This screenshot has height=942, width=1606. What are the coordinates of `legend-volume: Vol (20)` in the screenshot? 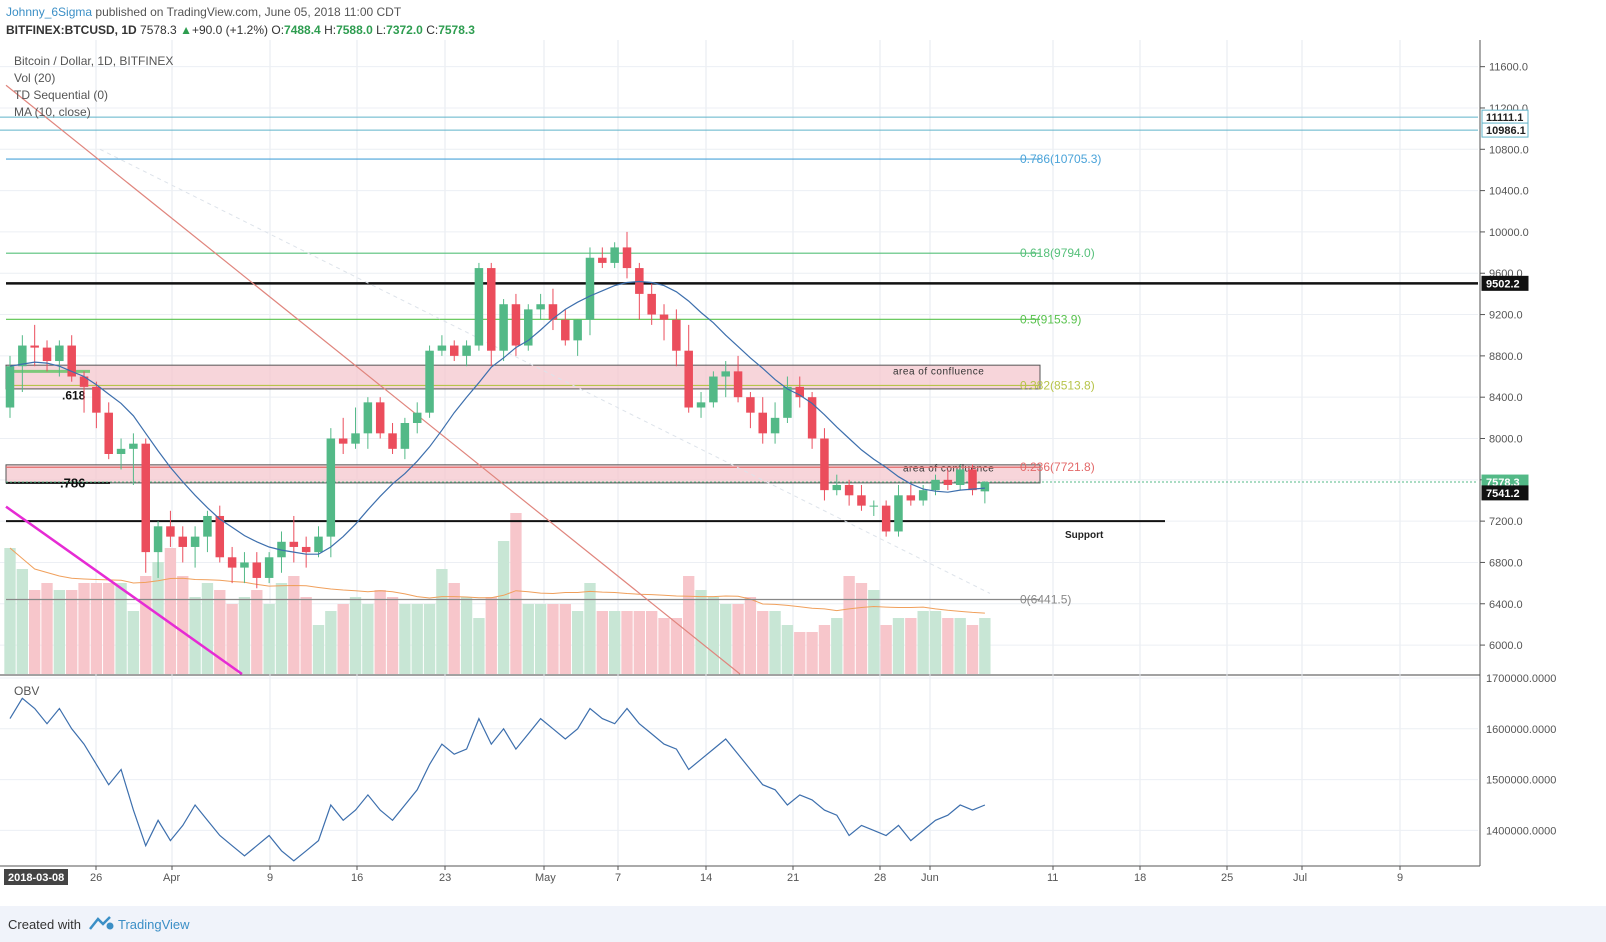 It's located at (35, 78).